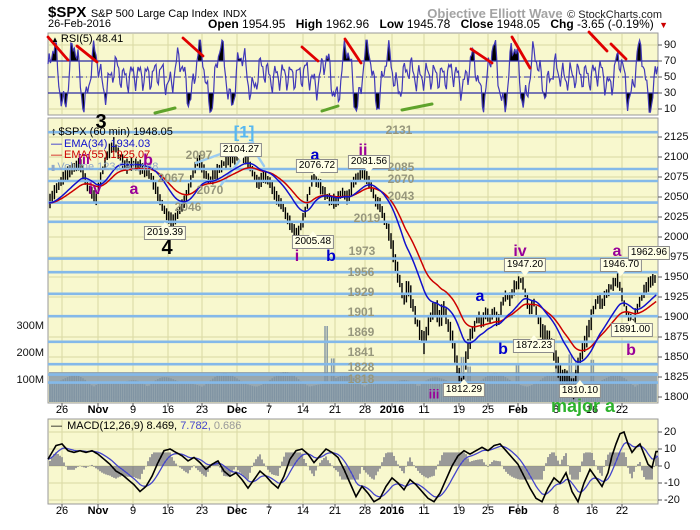 The height and width of the screenshot is (530, 700). What do you see at coordinates (107, 155) in the screenshot?
I see `ema55-legend: EMA(55) 1925.07` at bounding box center [107, 155].